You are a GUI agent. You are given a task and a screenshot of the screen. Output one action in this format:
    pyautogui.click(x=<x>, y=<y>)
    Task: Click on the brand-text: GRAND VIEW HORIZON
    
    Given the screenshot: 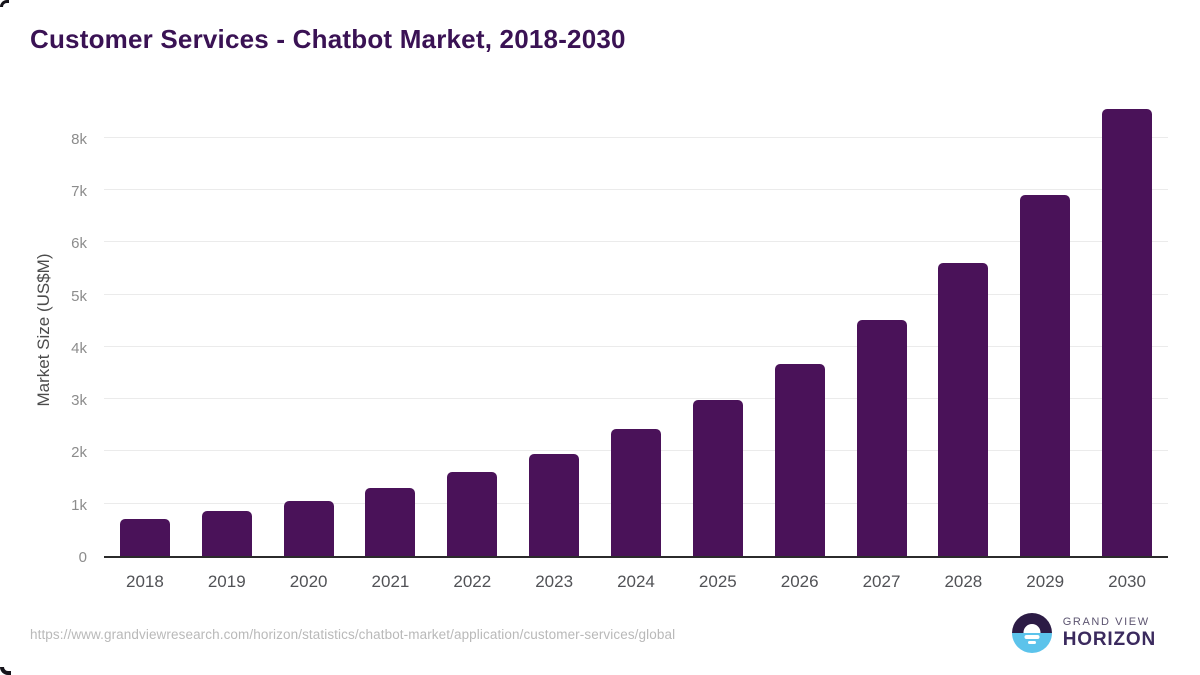 What is the action you would take?
    pyautogui.click(x=1109, y=633)
    